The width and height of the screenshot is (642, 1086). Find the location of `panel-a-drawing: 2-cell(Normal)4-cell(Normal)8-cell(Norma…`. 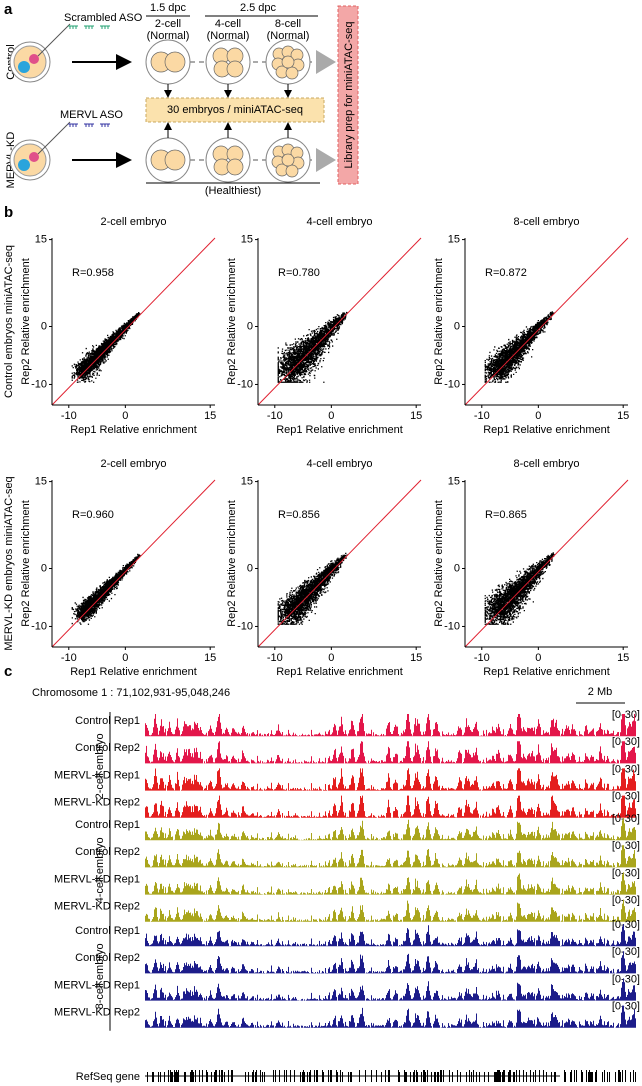

panel-a-drawing: 2-cell(Normal)4-cell(Normal)8-cell(Norma… is located at coordinates (172, 100).